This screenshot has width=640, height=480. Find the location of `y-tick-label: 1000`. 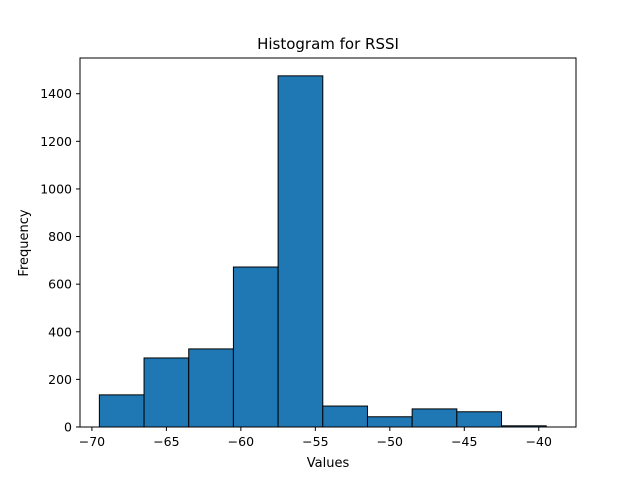

y-tick-label: 1000 is located at coordinates (56, 188).